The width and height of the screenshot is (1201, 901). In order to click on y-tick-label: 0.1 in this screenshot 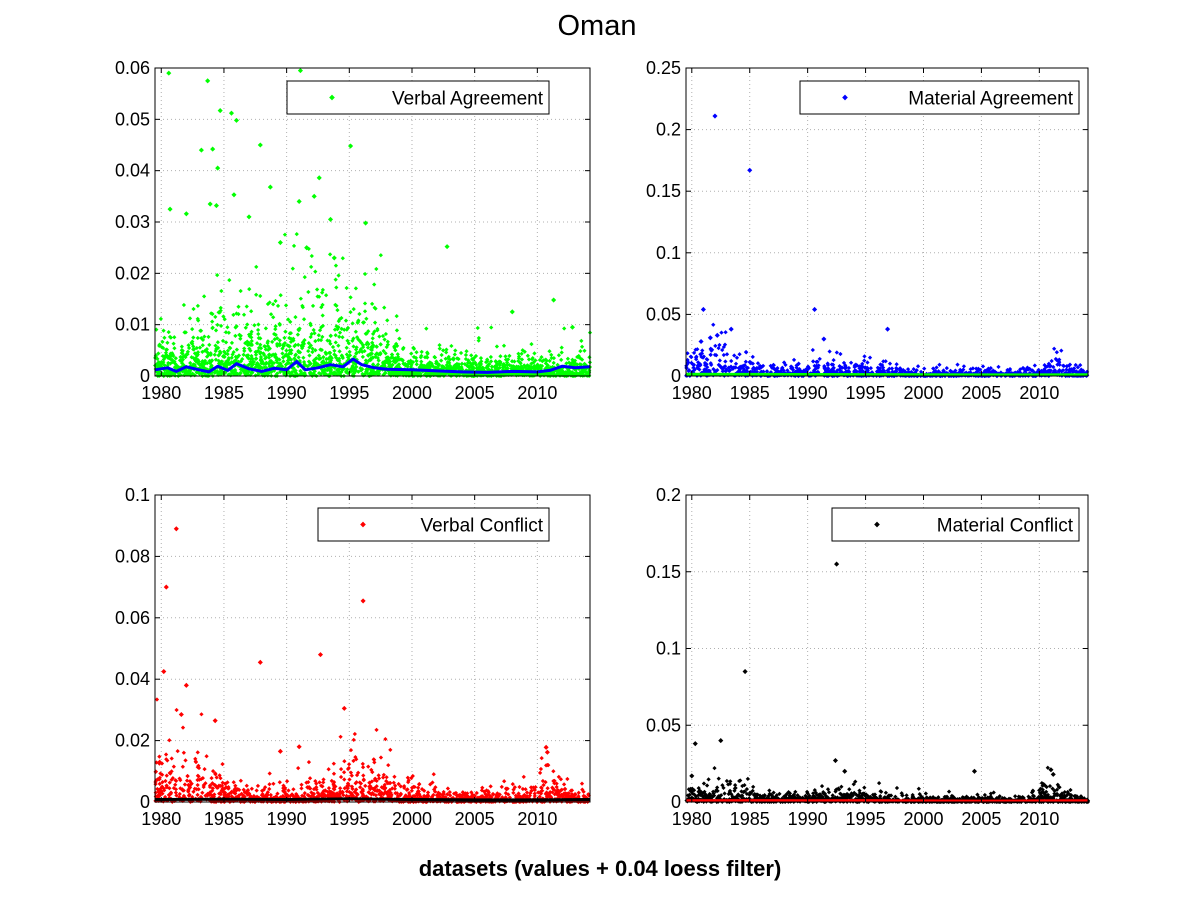, I will do `click(668, 253)`.